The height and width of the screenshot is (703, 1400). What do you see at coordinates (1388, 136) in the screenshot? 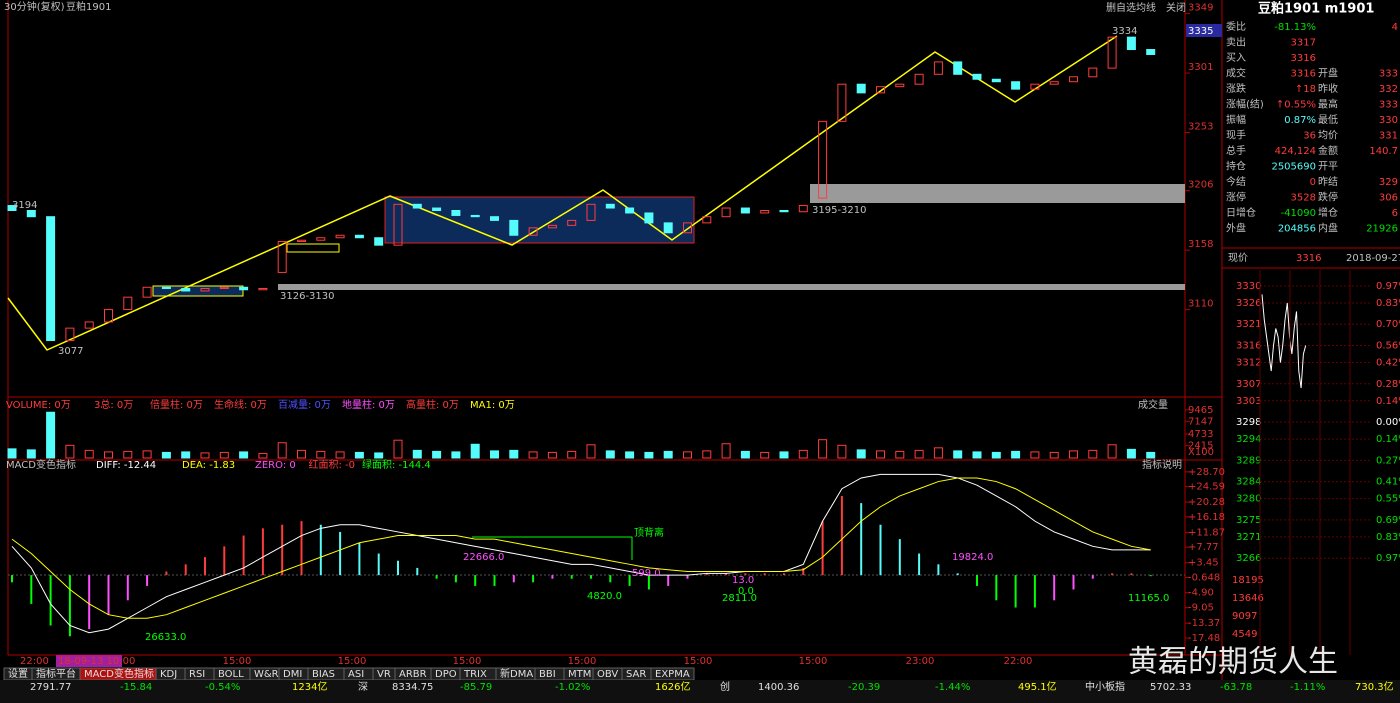
I see `quote-value: 331` at bounding box center [1388, 136].